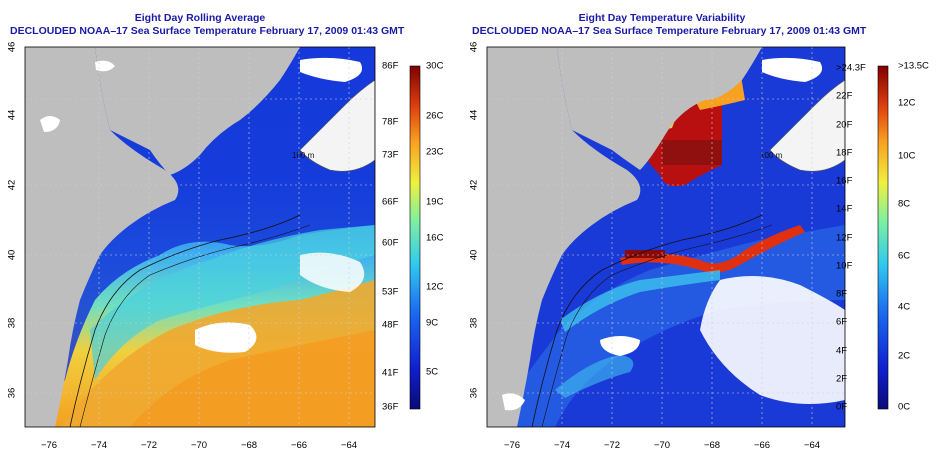 This screenshot has width=950, height=475. I want to click on colorbar-celsius-label: 8C, so click(904, 204).